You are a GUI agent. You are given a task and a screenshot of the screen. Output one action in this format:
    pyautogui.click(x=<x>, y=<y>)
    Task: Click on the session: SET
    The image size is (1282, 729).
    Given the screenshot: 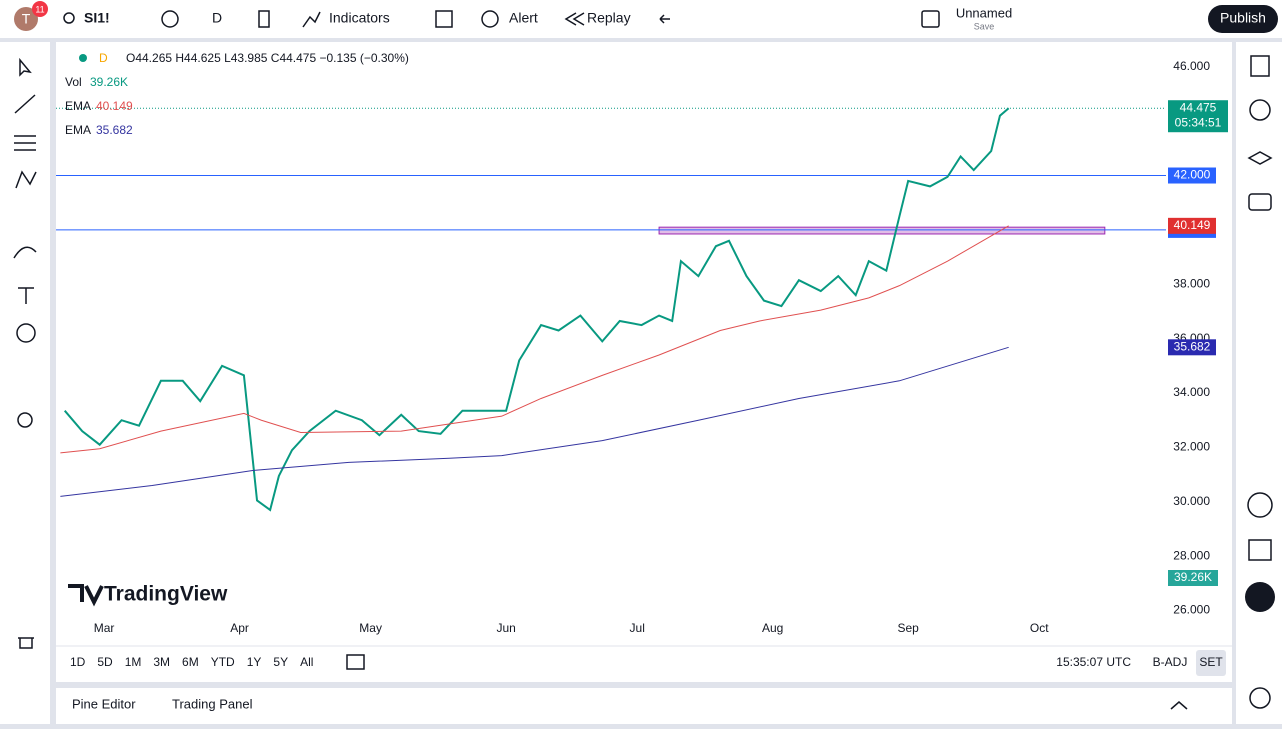 What is the action you would take?
    pyautogui.click(x=1211, y=662)
    